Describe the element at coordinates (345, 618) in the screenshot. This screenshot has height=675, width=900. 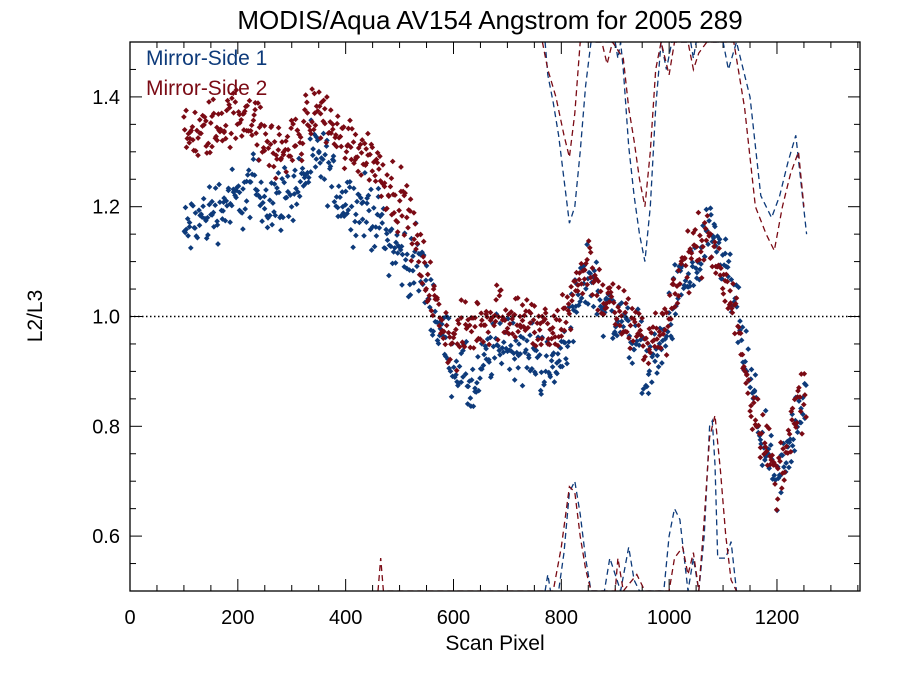
I see `x-tick-label: 400` at that location.